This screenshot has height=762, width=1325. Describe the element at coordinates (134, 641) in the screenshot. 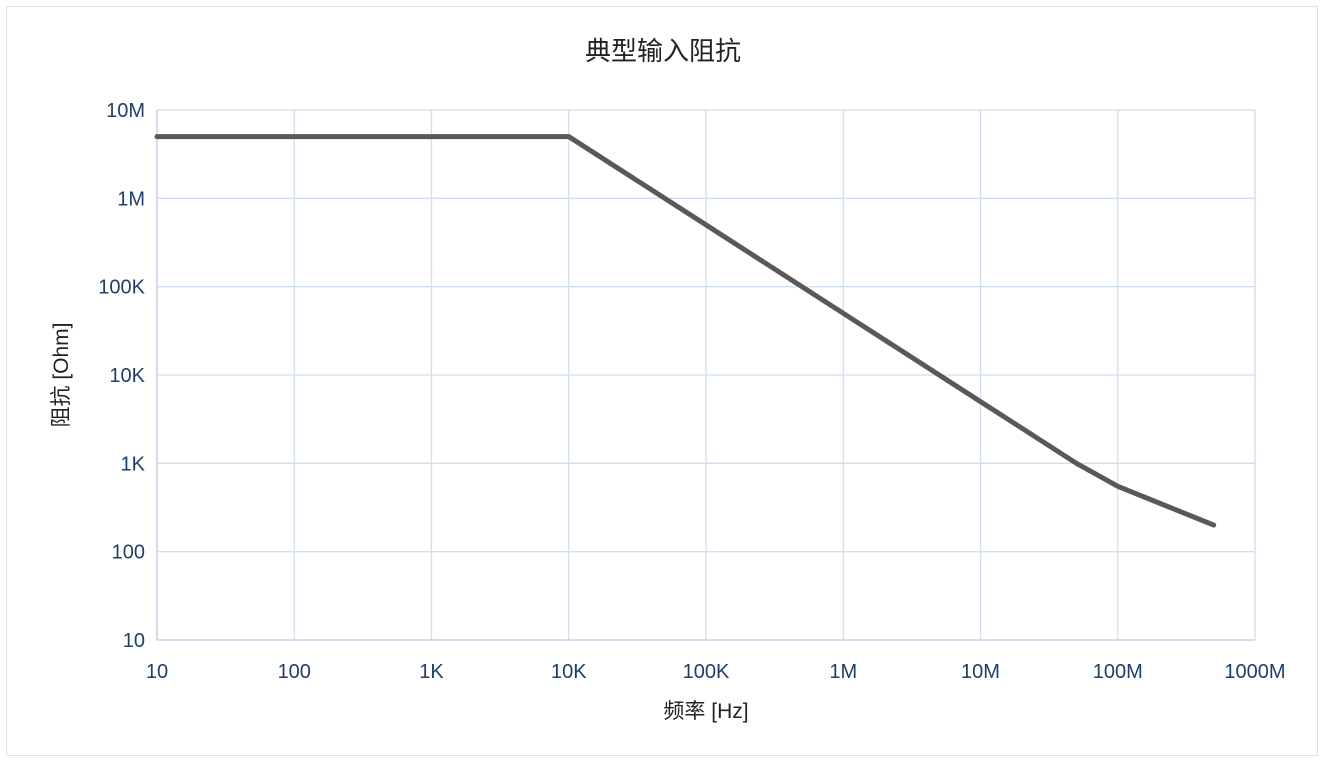

I see `y-tick-label: 10` at that location.